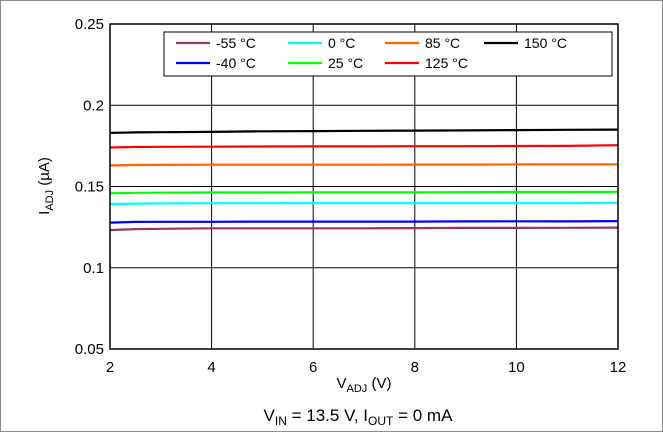 The image size is (663, 432). Describe the element at coordinates (46, 186) in the screenshot. I see `y-axis-label: IADJ (µA)` at that location.